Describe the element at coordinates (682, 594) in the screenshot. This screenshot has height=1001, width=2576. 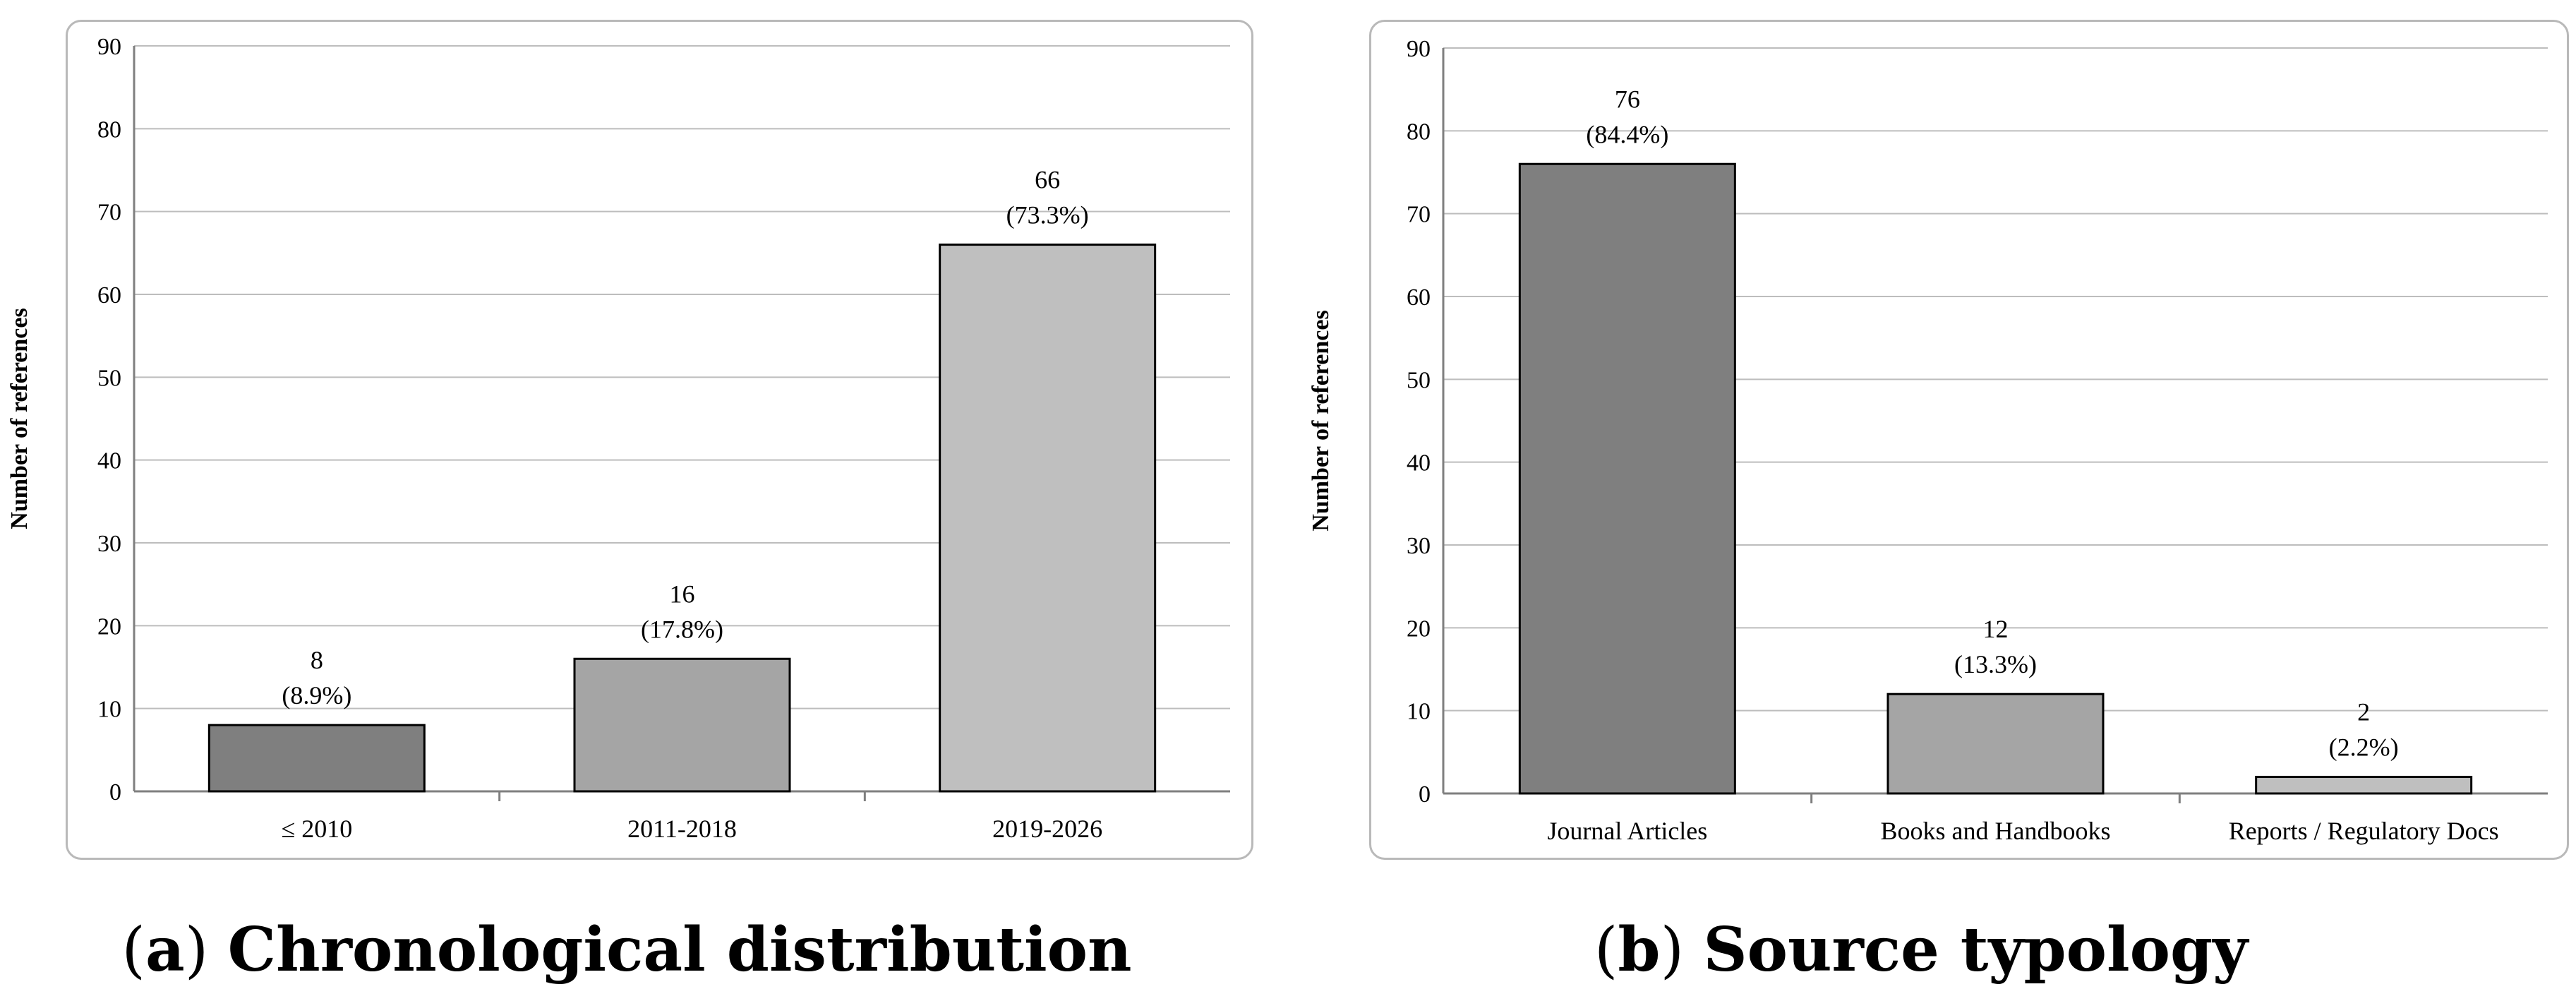
I see `data-label-value: 16` at that location.